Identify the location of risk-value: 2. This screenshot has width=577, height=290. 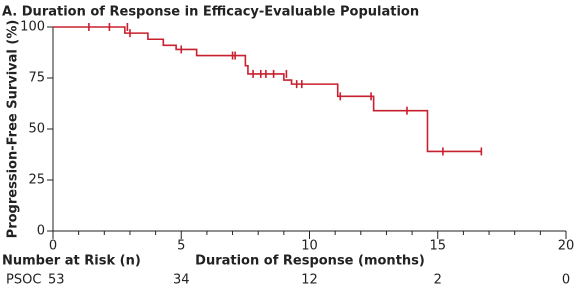
(438, 280).